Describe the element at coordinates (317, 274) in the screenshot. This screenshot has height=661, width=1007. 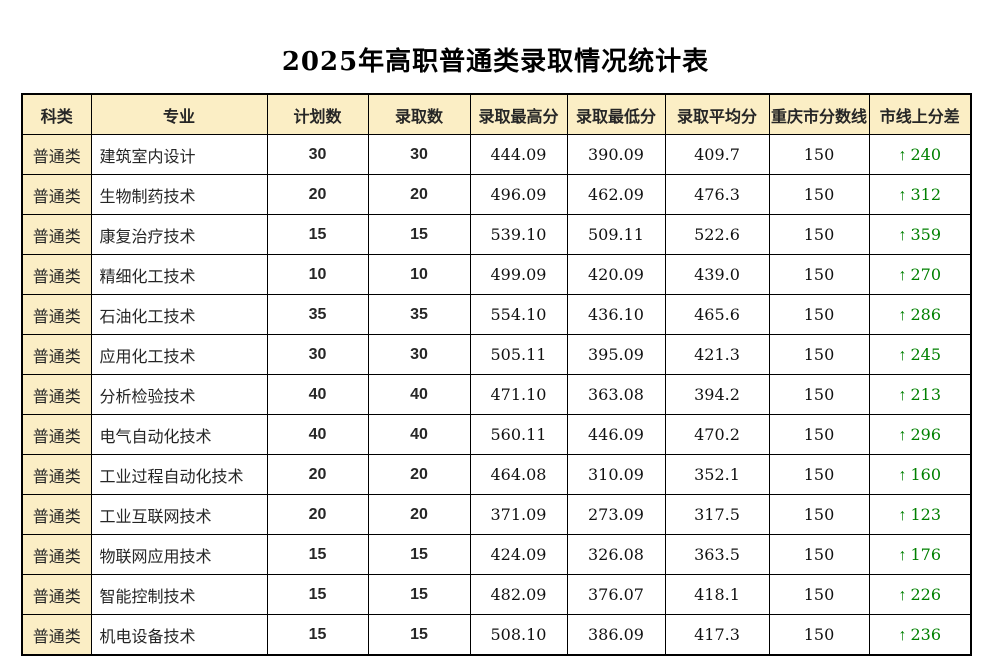
I see `cell-plan: 10` at that location.